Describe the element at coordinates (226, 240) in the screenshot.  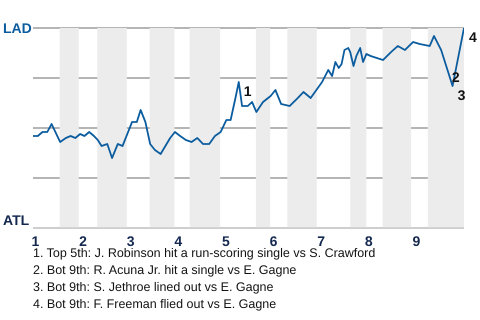
I see `x-tick-label: 5` at that location.